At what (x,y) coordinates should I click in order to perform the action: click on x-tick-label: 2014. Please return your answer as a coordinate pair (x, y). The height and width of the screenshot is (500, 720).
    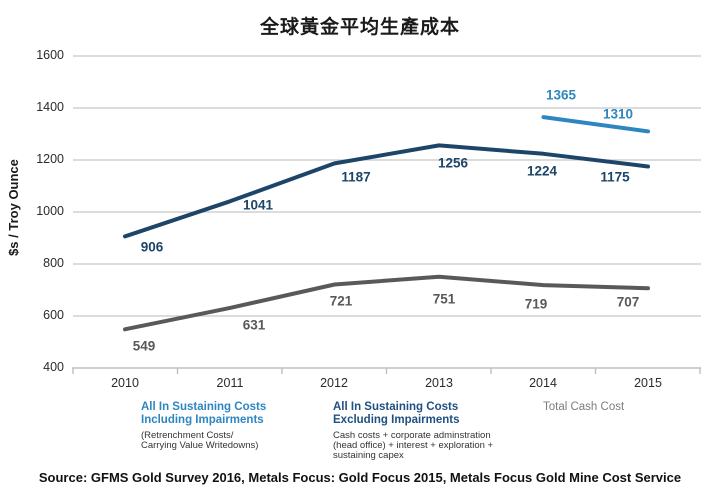
    Looking at the image, I should click on (543, 383).